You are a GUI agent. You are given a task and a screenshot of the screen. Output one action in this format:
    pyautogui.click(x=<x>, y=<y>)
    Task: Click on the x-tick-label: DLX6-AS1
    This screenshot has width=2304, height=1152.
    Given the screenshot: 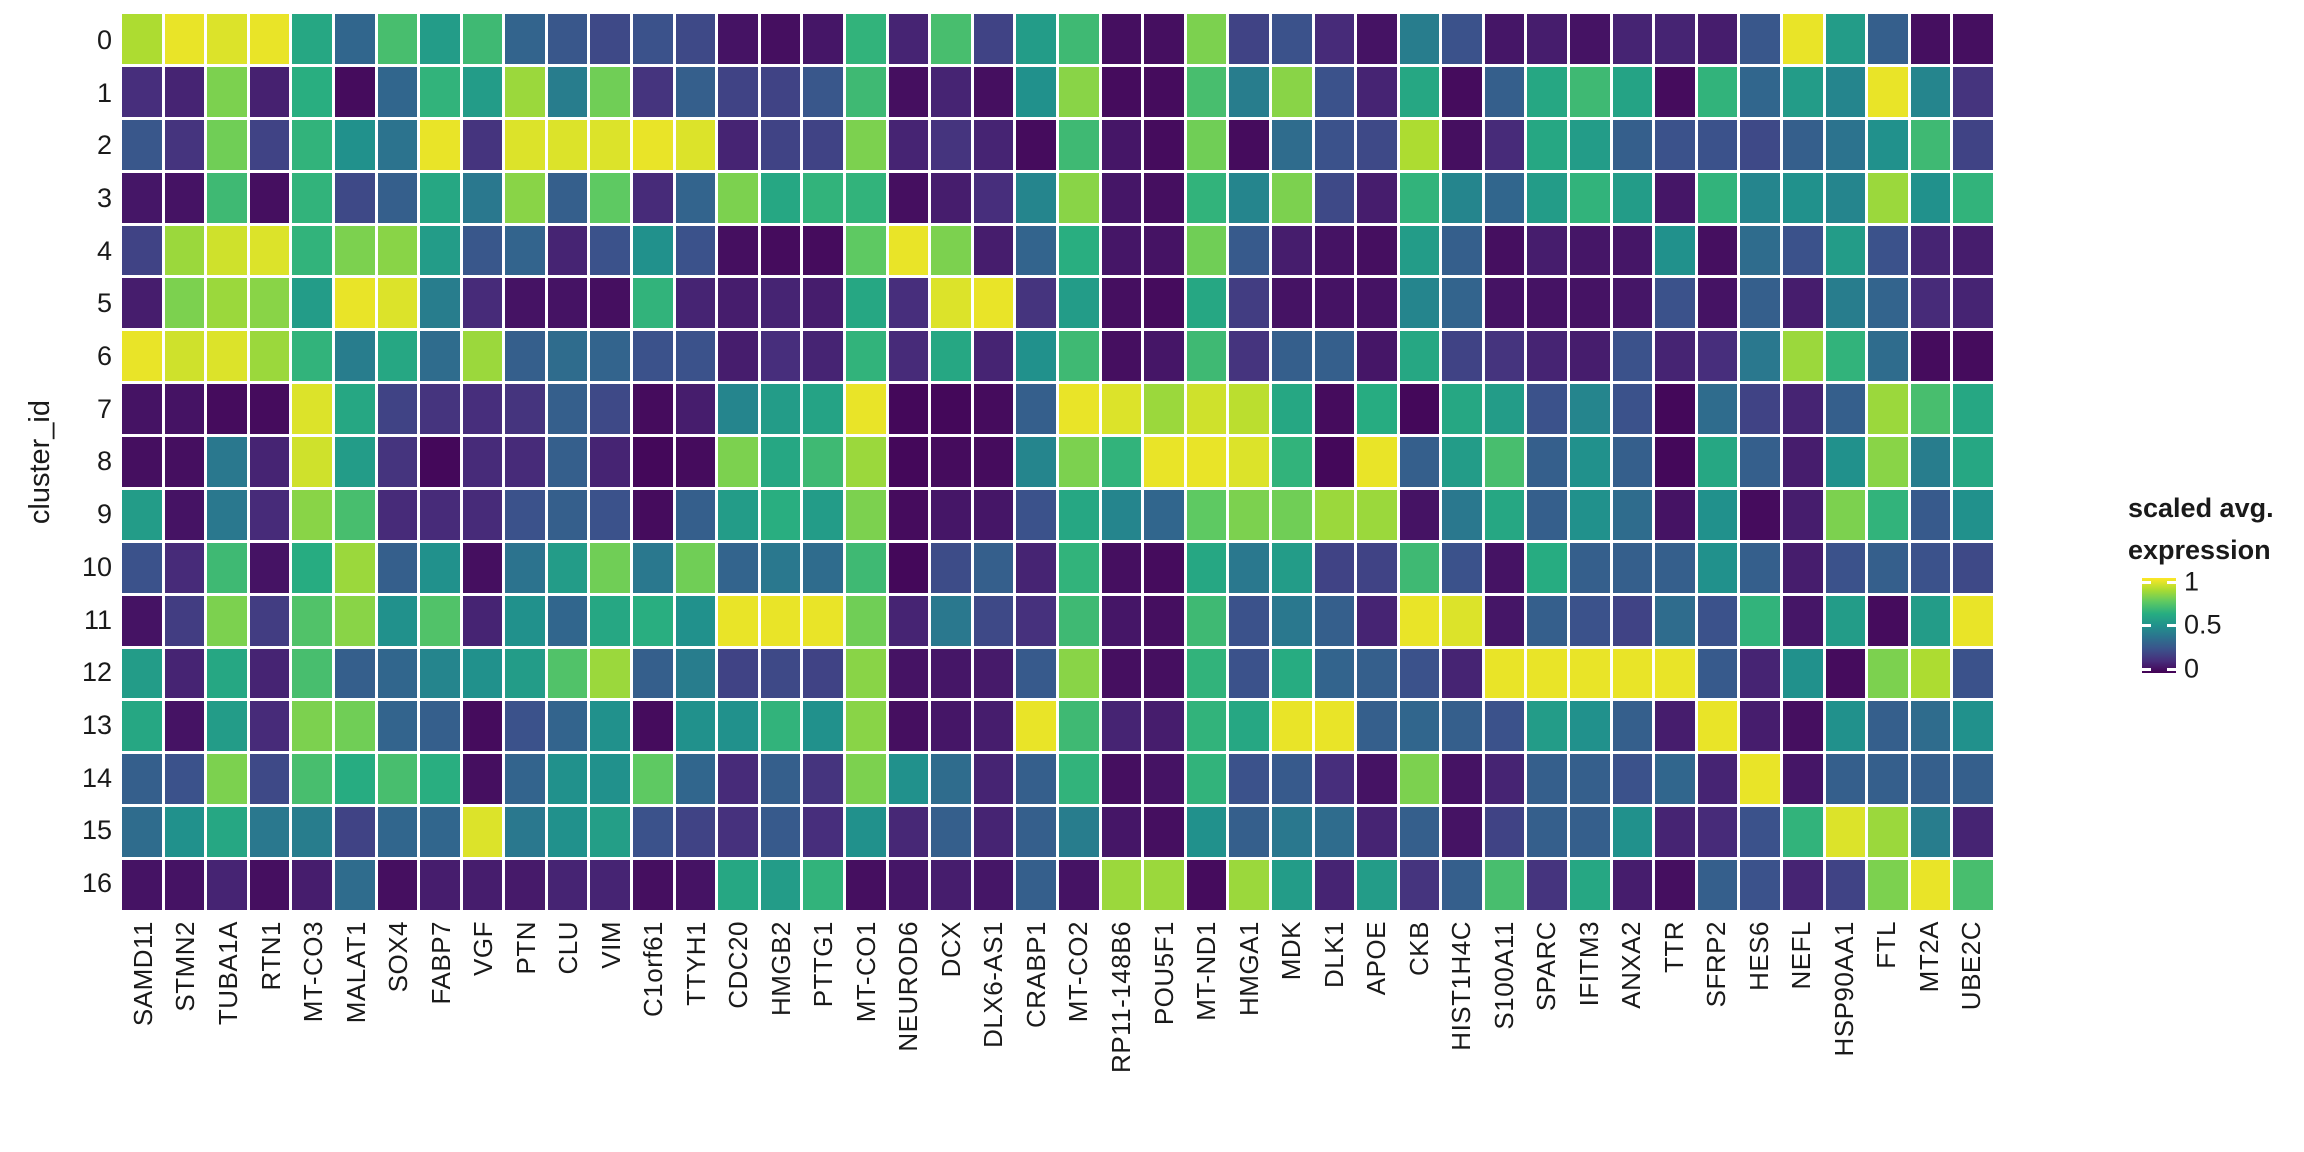 What is the action you would take?
    pyautogui.click(x=993, y=984)
    